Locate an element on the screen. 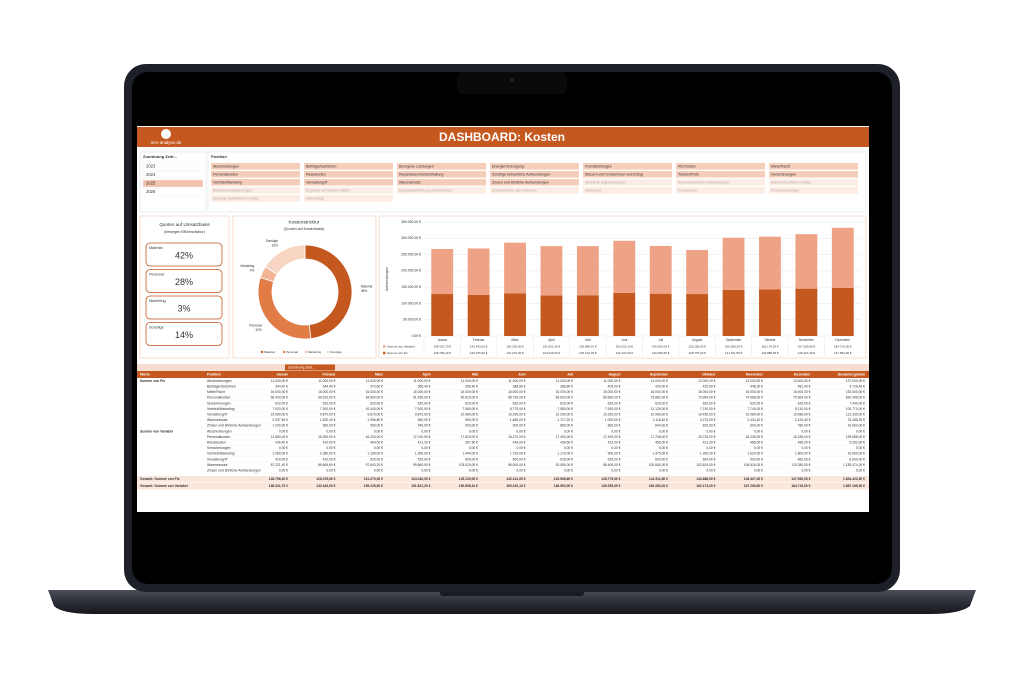 The width and height of the screenshot is (1024, 675). legend-label: Personal is located at coordinates (292, 352).